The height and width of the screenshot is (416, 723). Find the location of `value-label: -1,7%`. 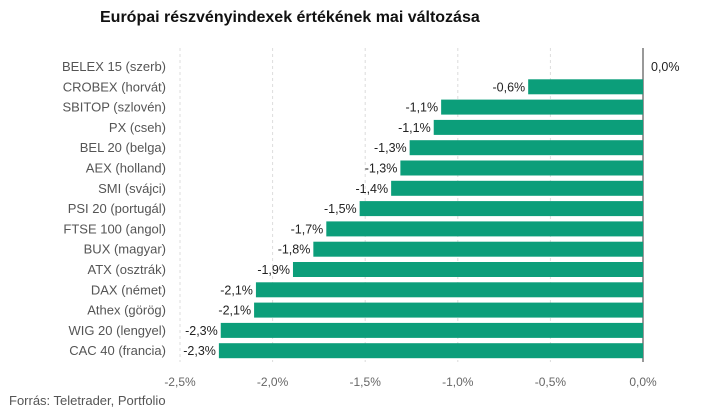

value-label: -1,7% is located at coordinates (307, 229).